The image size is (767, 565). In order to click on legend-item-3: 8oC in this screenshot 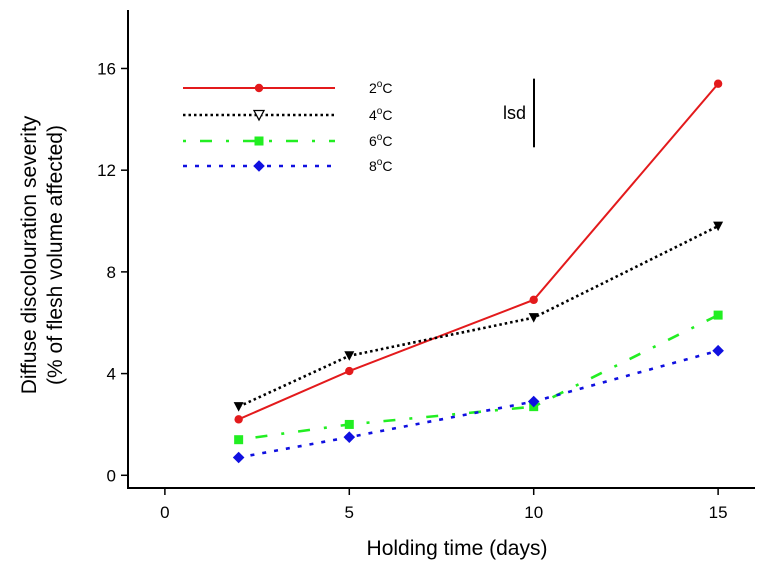, I will do `click(287, 165)`.